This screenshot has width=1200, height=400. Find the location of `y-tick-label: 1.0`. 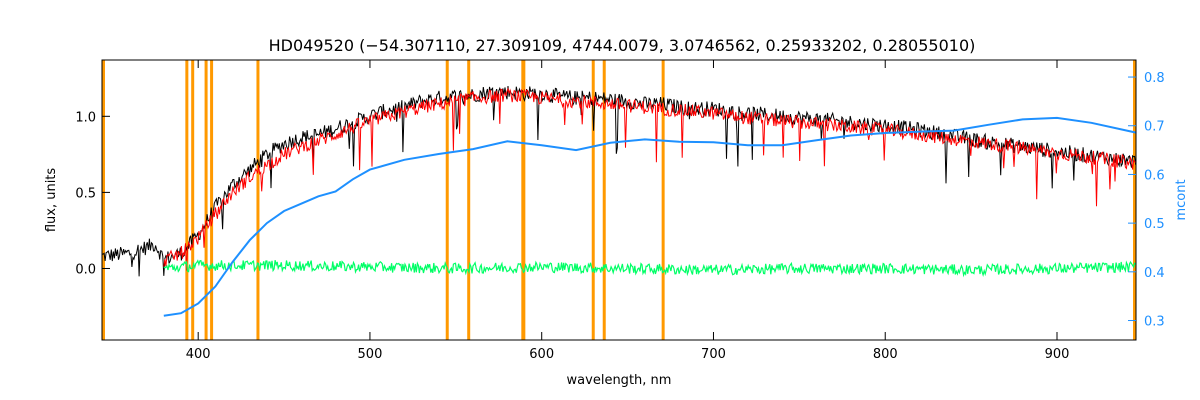

y-tick-label: 1.0 is located at coordinates (85, 117).